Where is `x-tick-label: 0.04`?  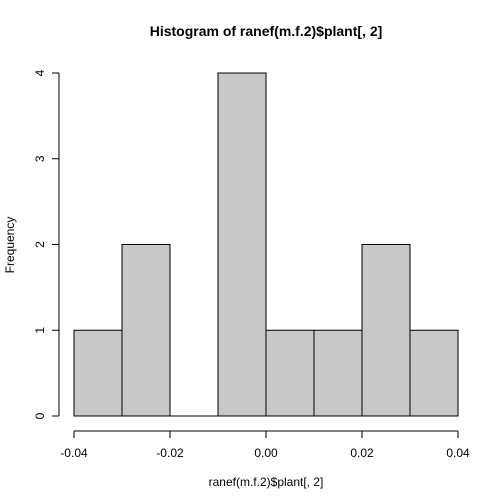 x-tick-label: 0.04 is located at coordinates (458, 453).